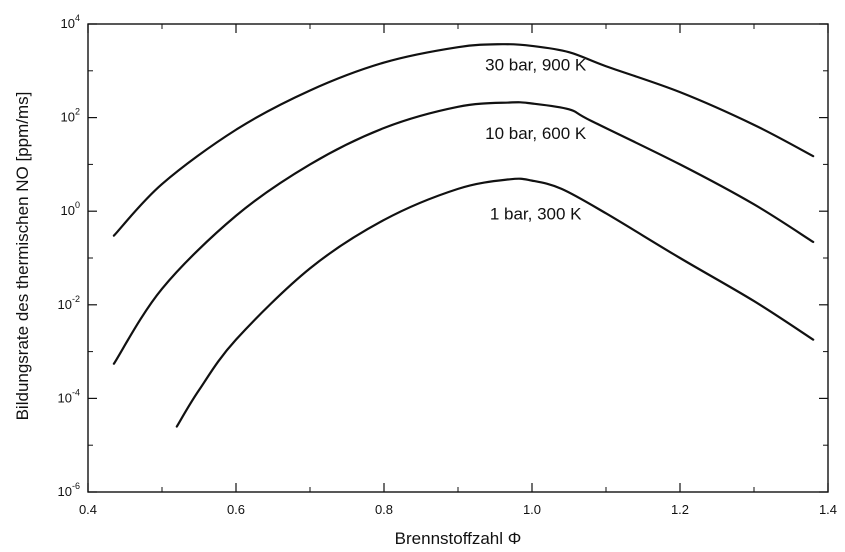 Image resolution: width=845 pixels, height=552 pixels. I want to click on series-label: 30 bar, 900 K, so click(536, 65).